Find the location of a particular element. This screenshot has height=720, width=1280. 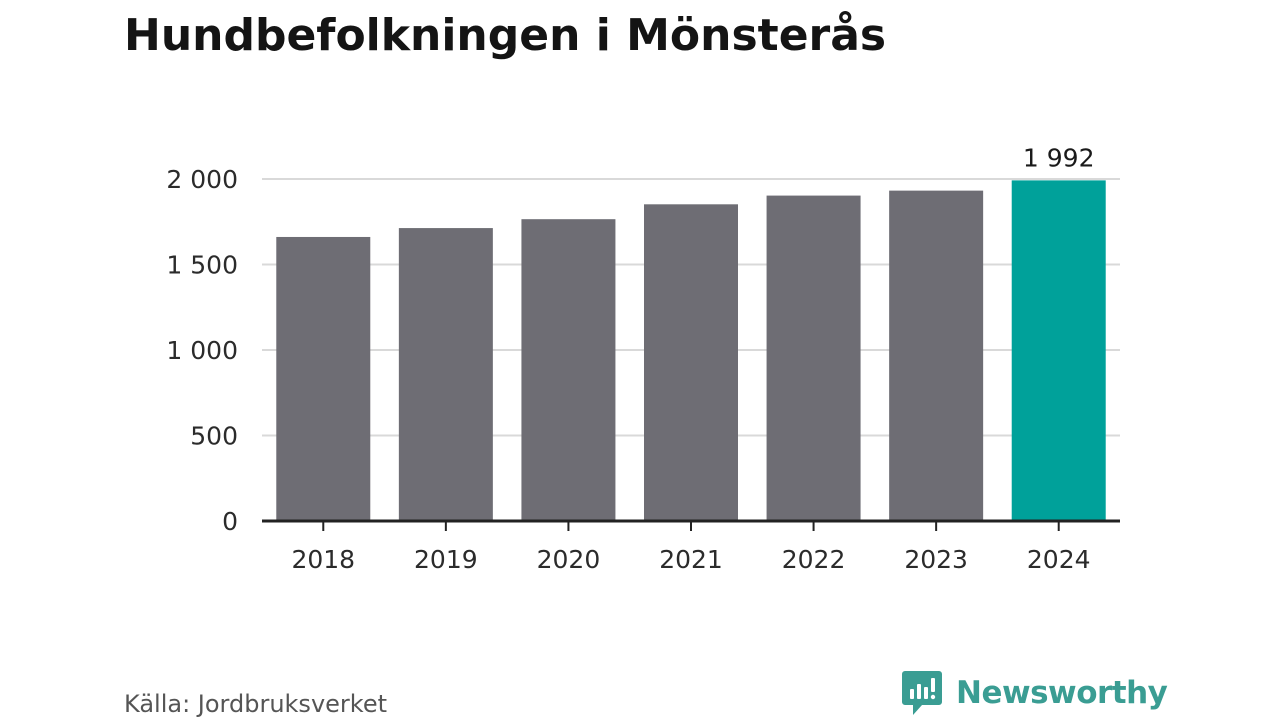

y-tick-label: 1 500 is located at coordinates (202, 265).